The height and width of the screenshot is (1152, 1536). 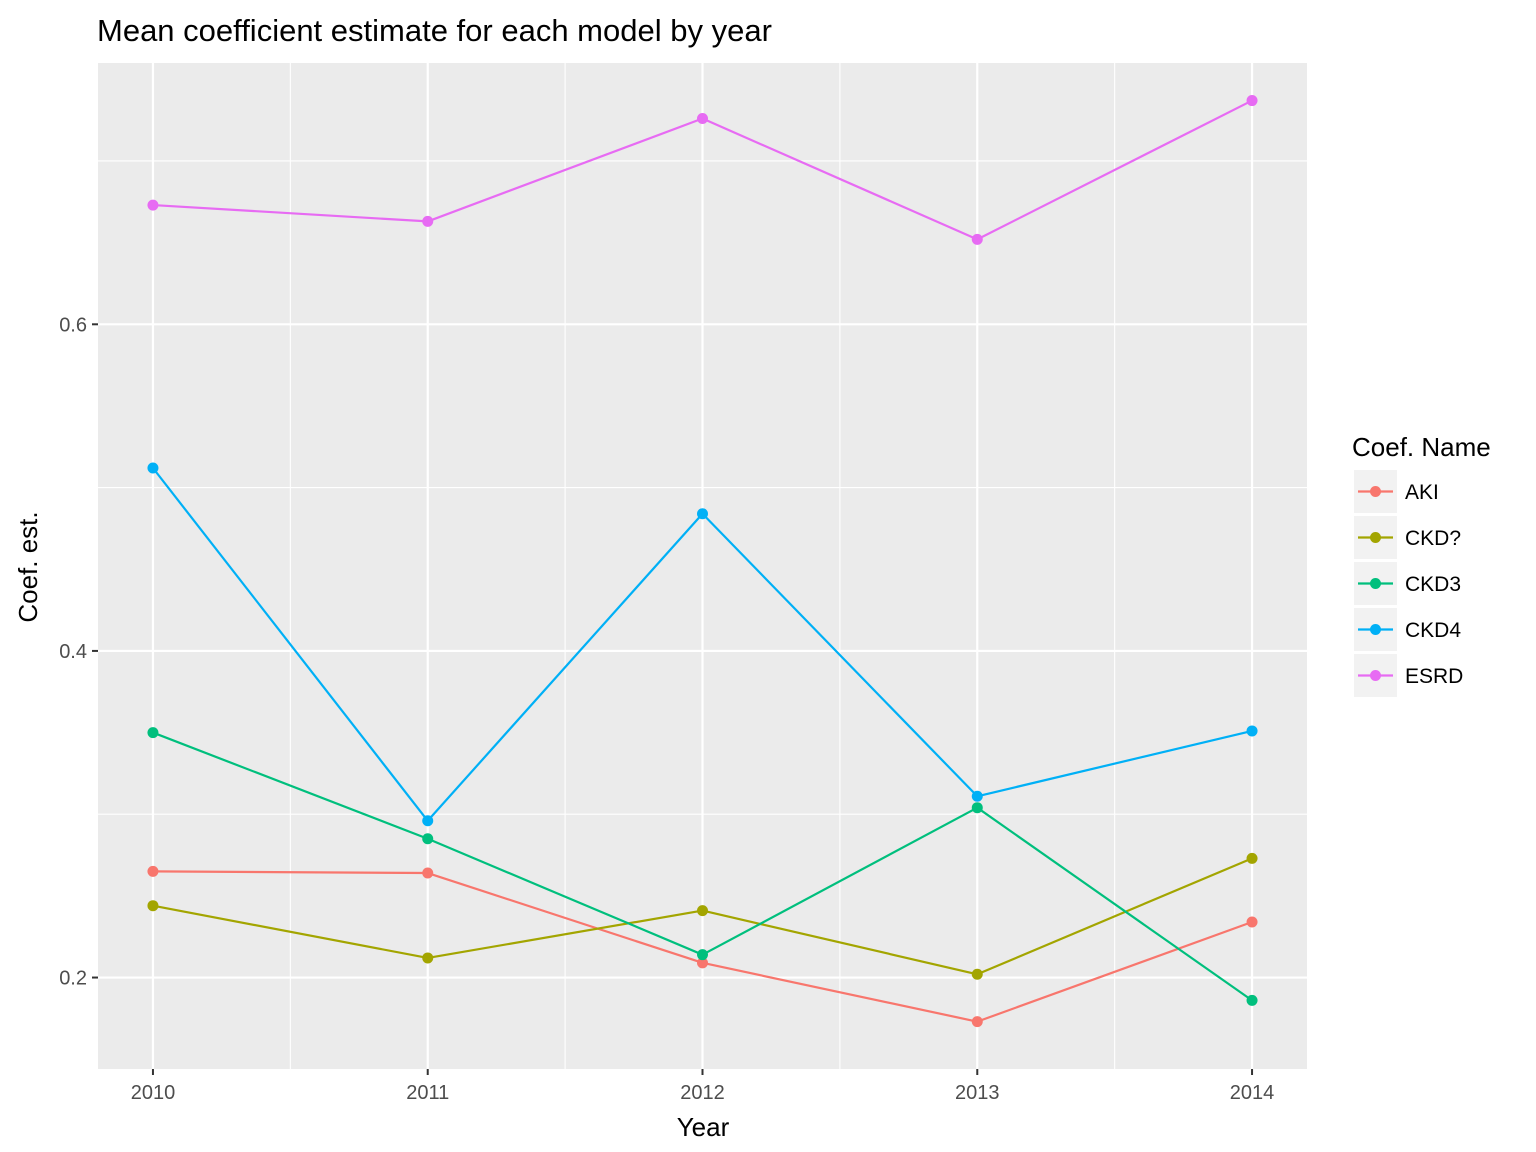 What do you see at coordinates (73, 979) in the screenshot?
I see `y-tick-label: 0.2` at bounding box center [73, 979].